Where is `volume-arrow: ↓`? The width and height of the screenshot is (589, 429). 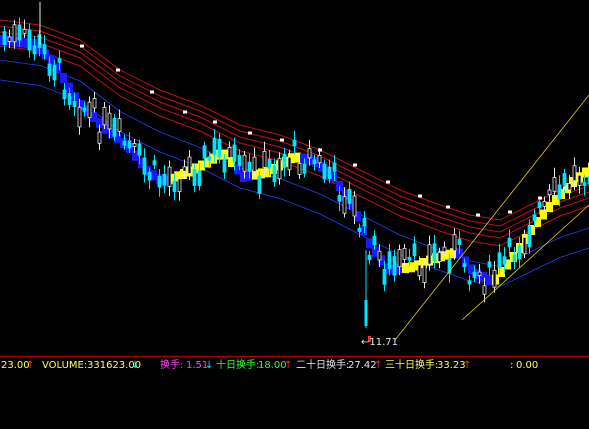
volume-arrow: ↓ is located at coordinates (135, 365).